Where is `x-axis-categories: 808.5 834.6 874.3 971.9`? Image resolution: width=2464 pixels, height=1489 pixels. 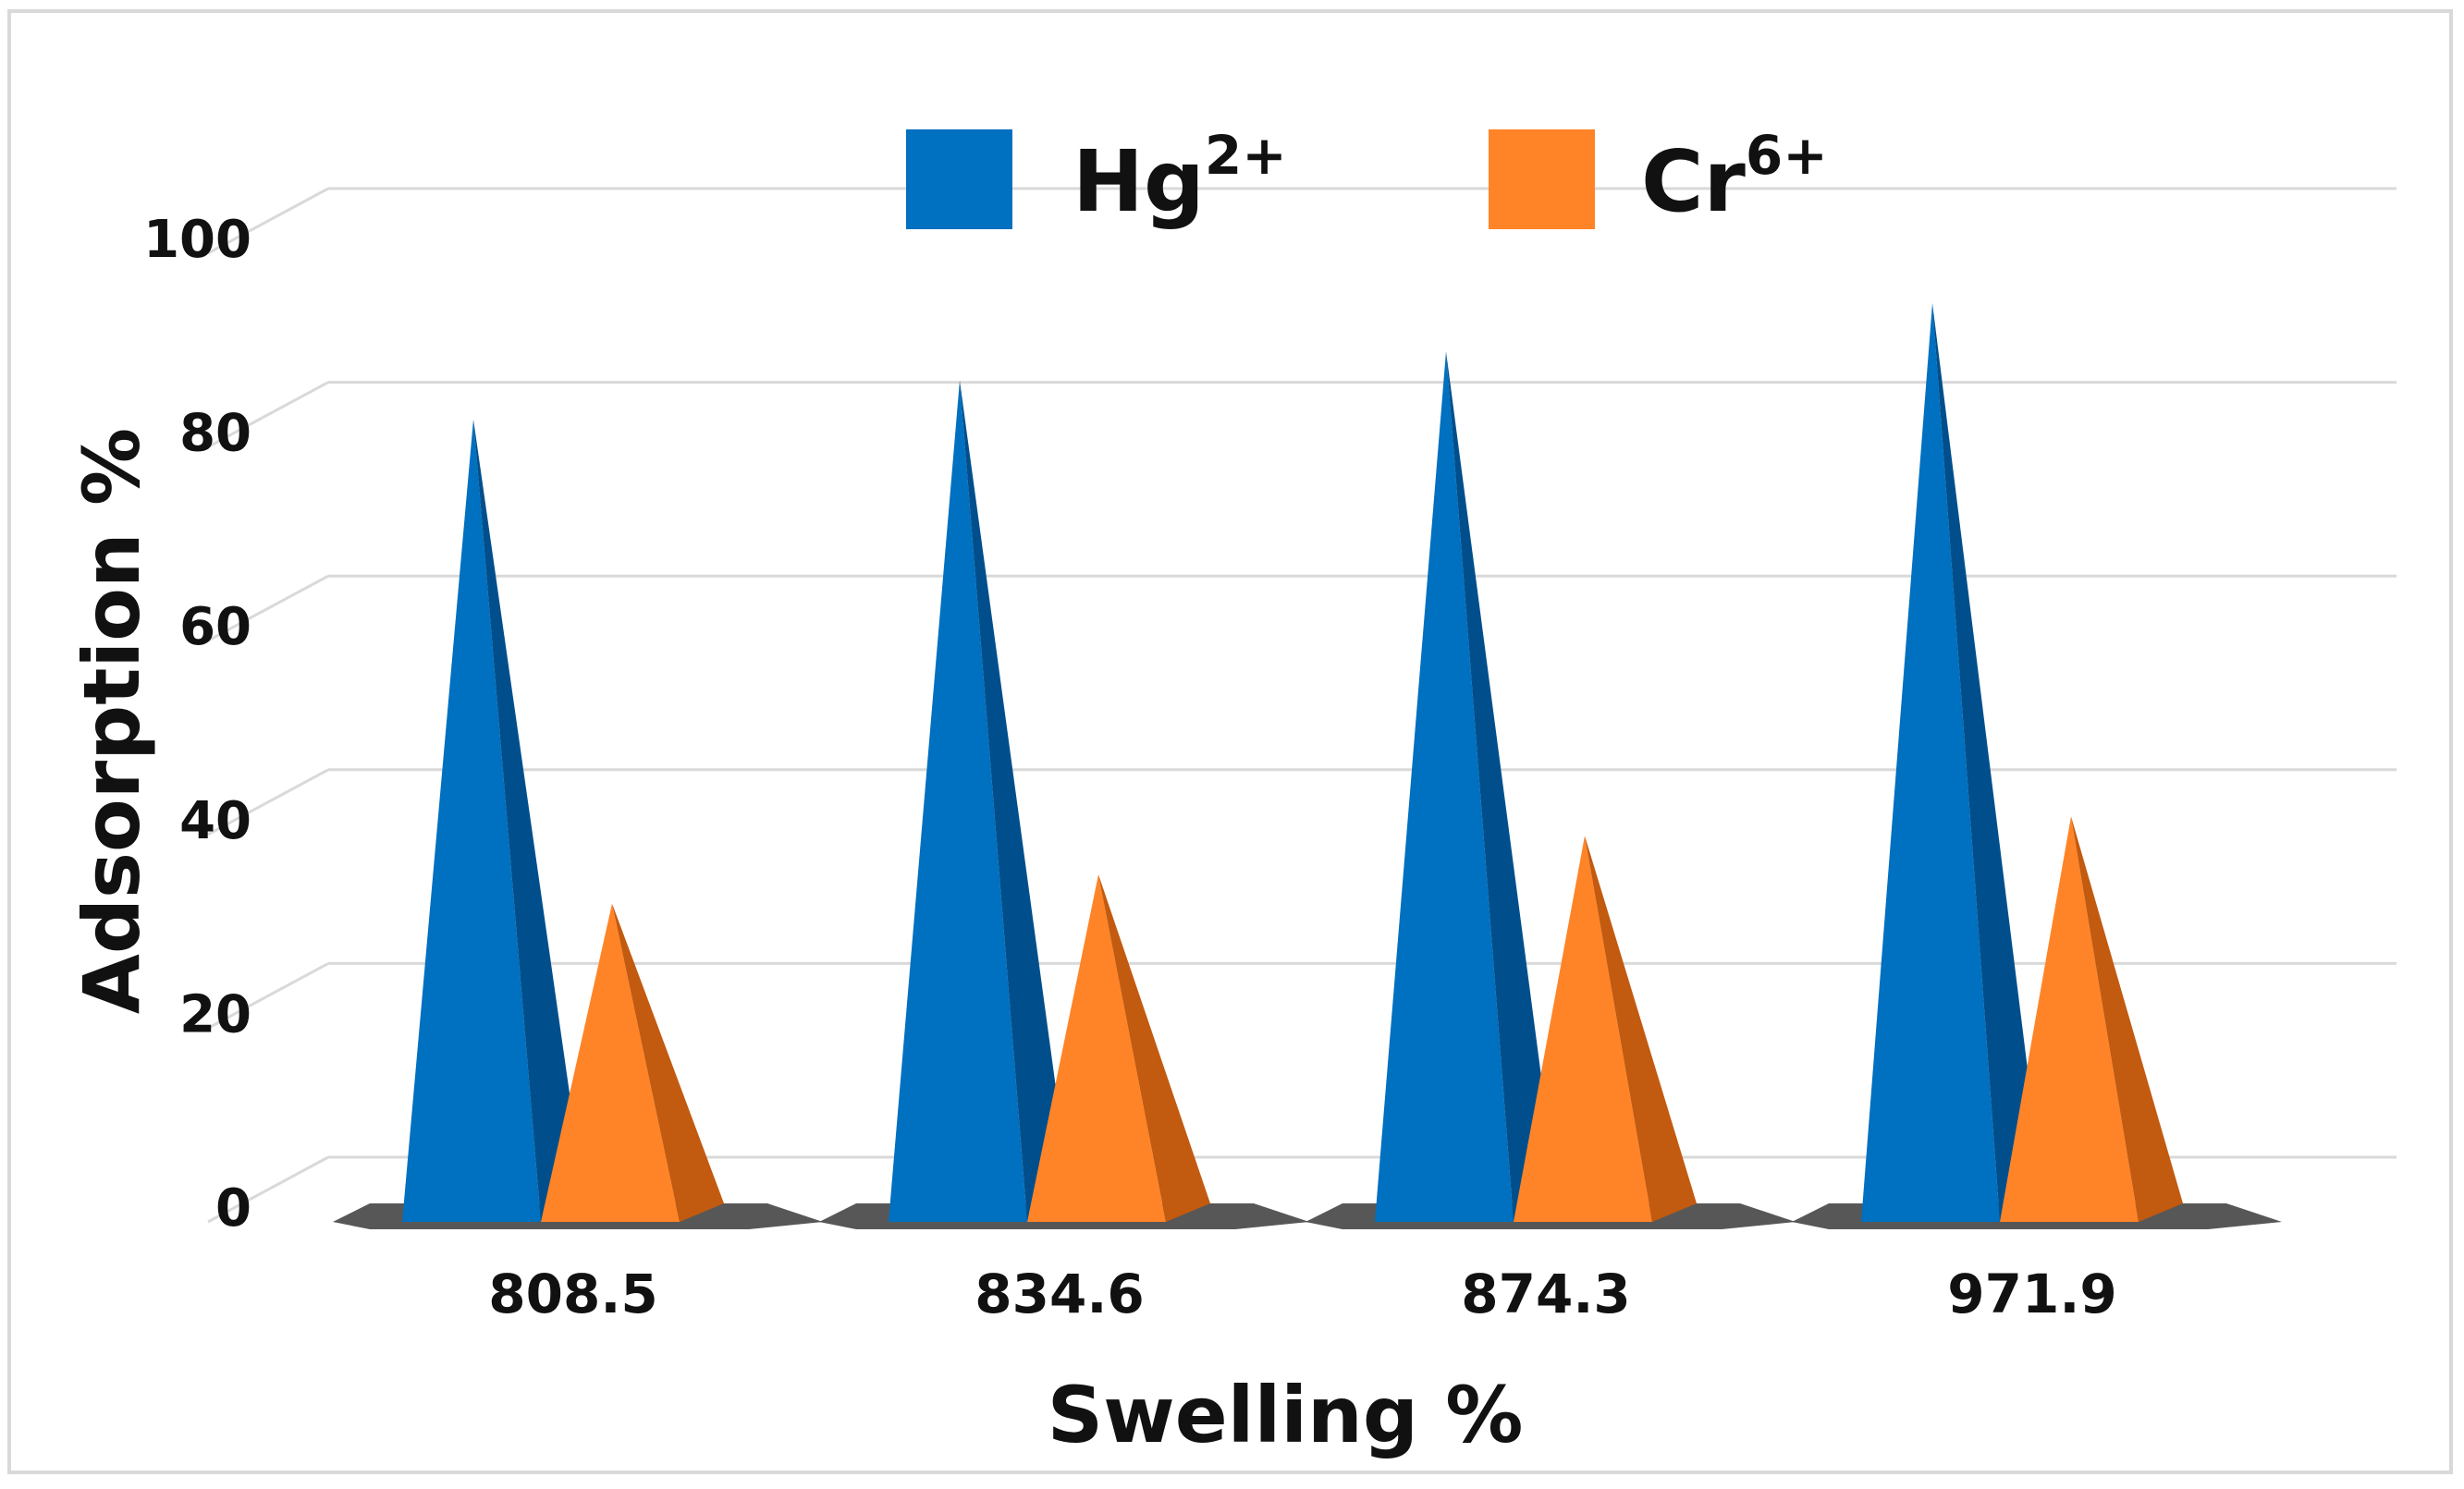 x-axis-categories: 808.5 834.6 874.3 971.9 is located at coordinates (1302, 1294).